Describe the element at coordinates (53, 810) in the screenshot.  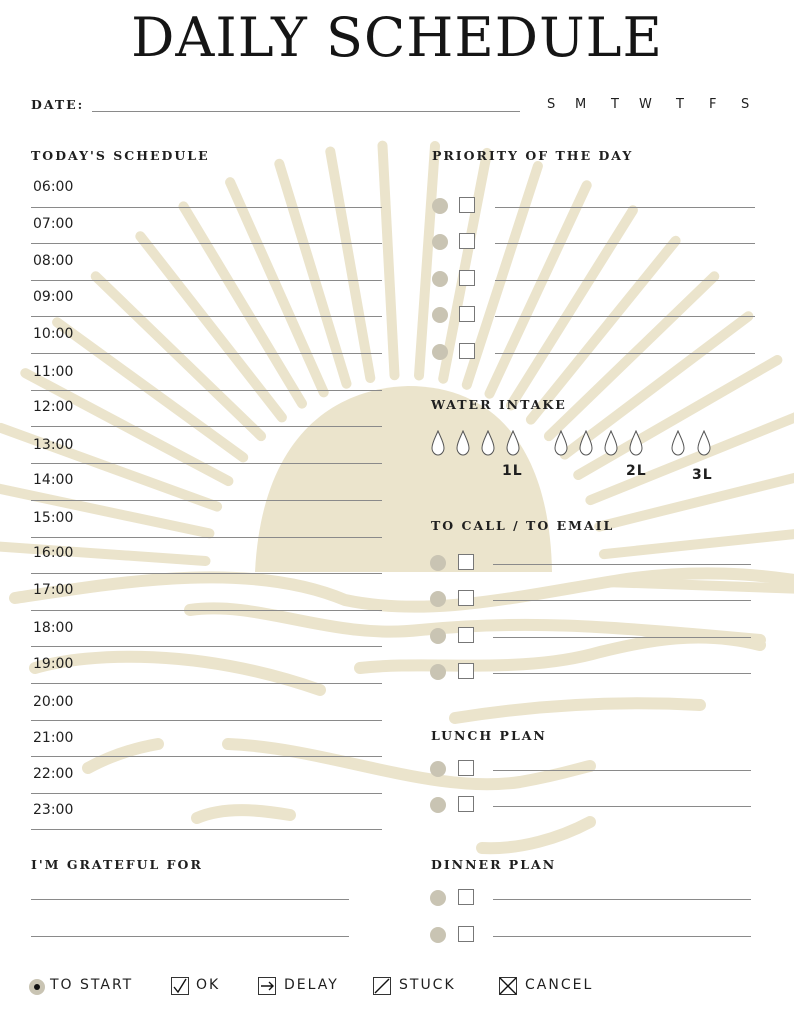
I see `time-slot-label: 23:00` at that location.